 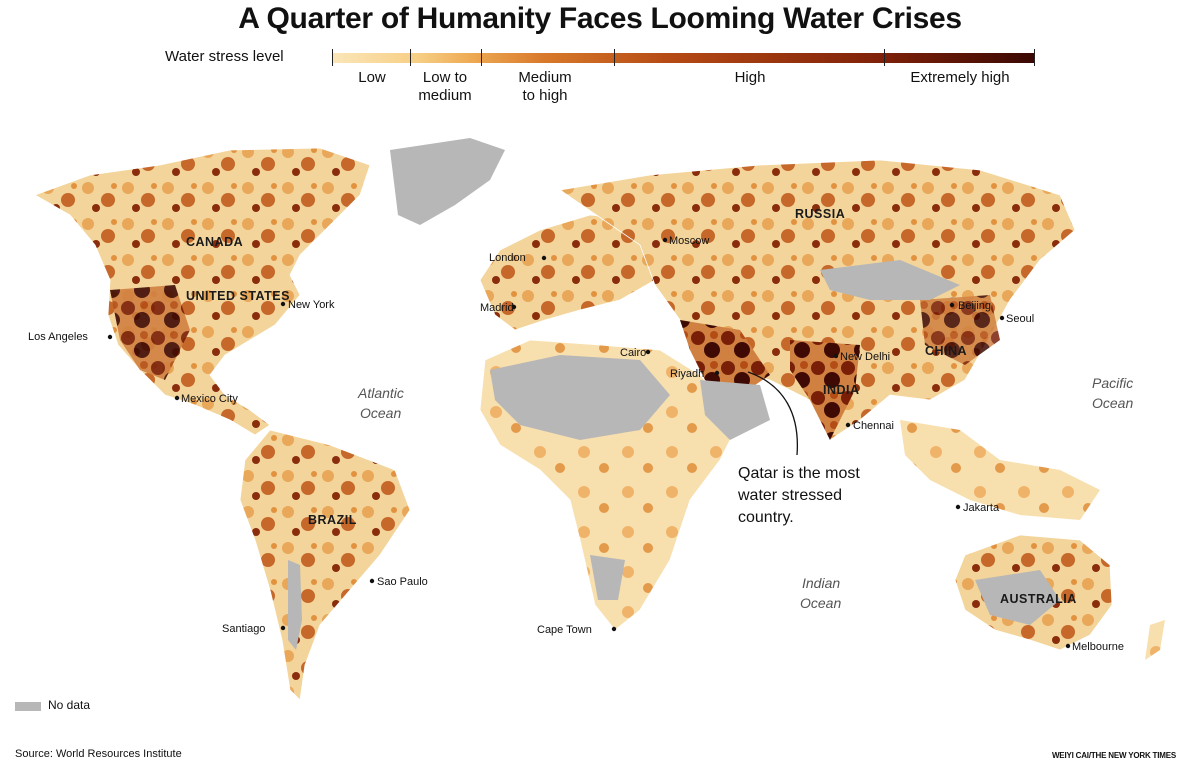 What do you see at coordinates (766, 517) in the screenshot?
I see `annotation-qatar-3: country.` at bounding box center [766, 517].